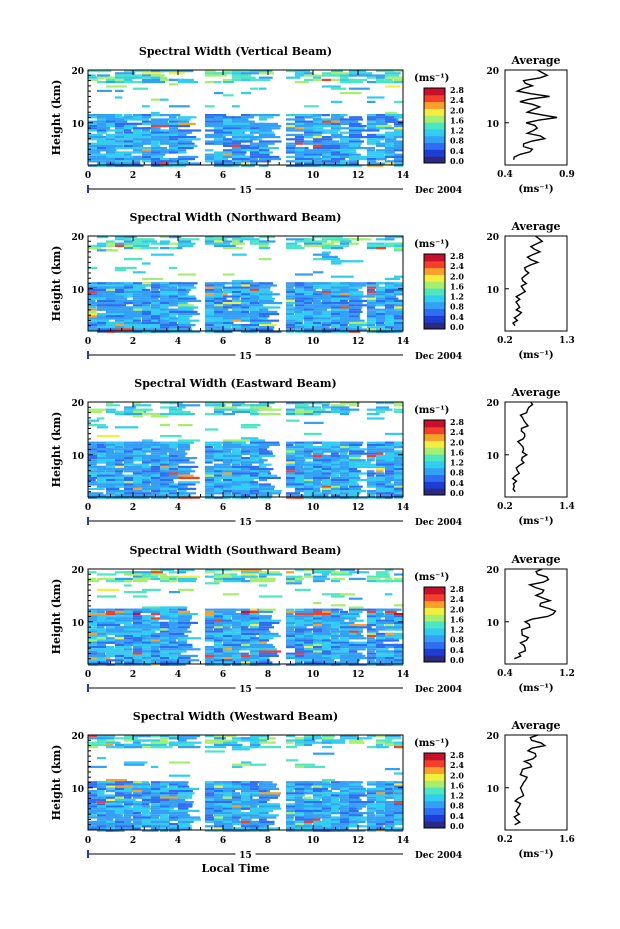  What do you see at coordinates (56, 617) in the screenshot?
I see `y-axis-label: Height (km)` at bounding box center [56, 617].